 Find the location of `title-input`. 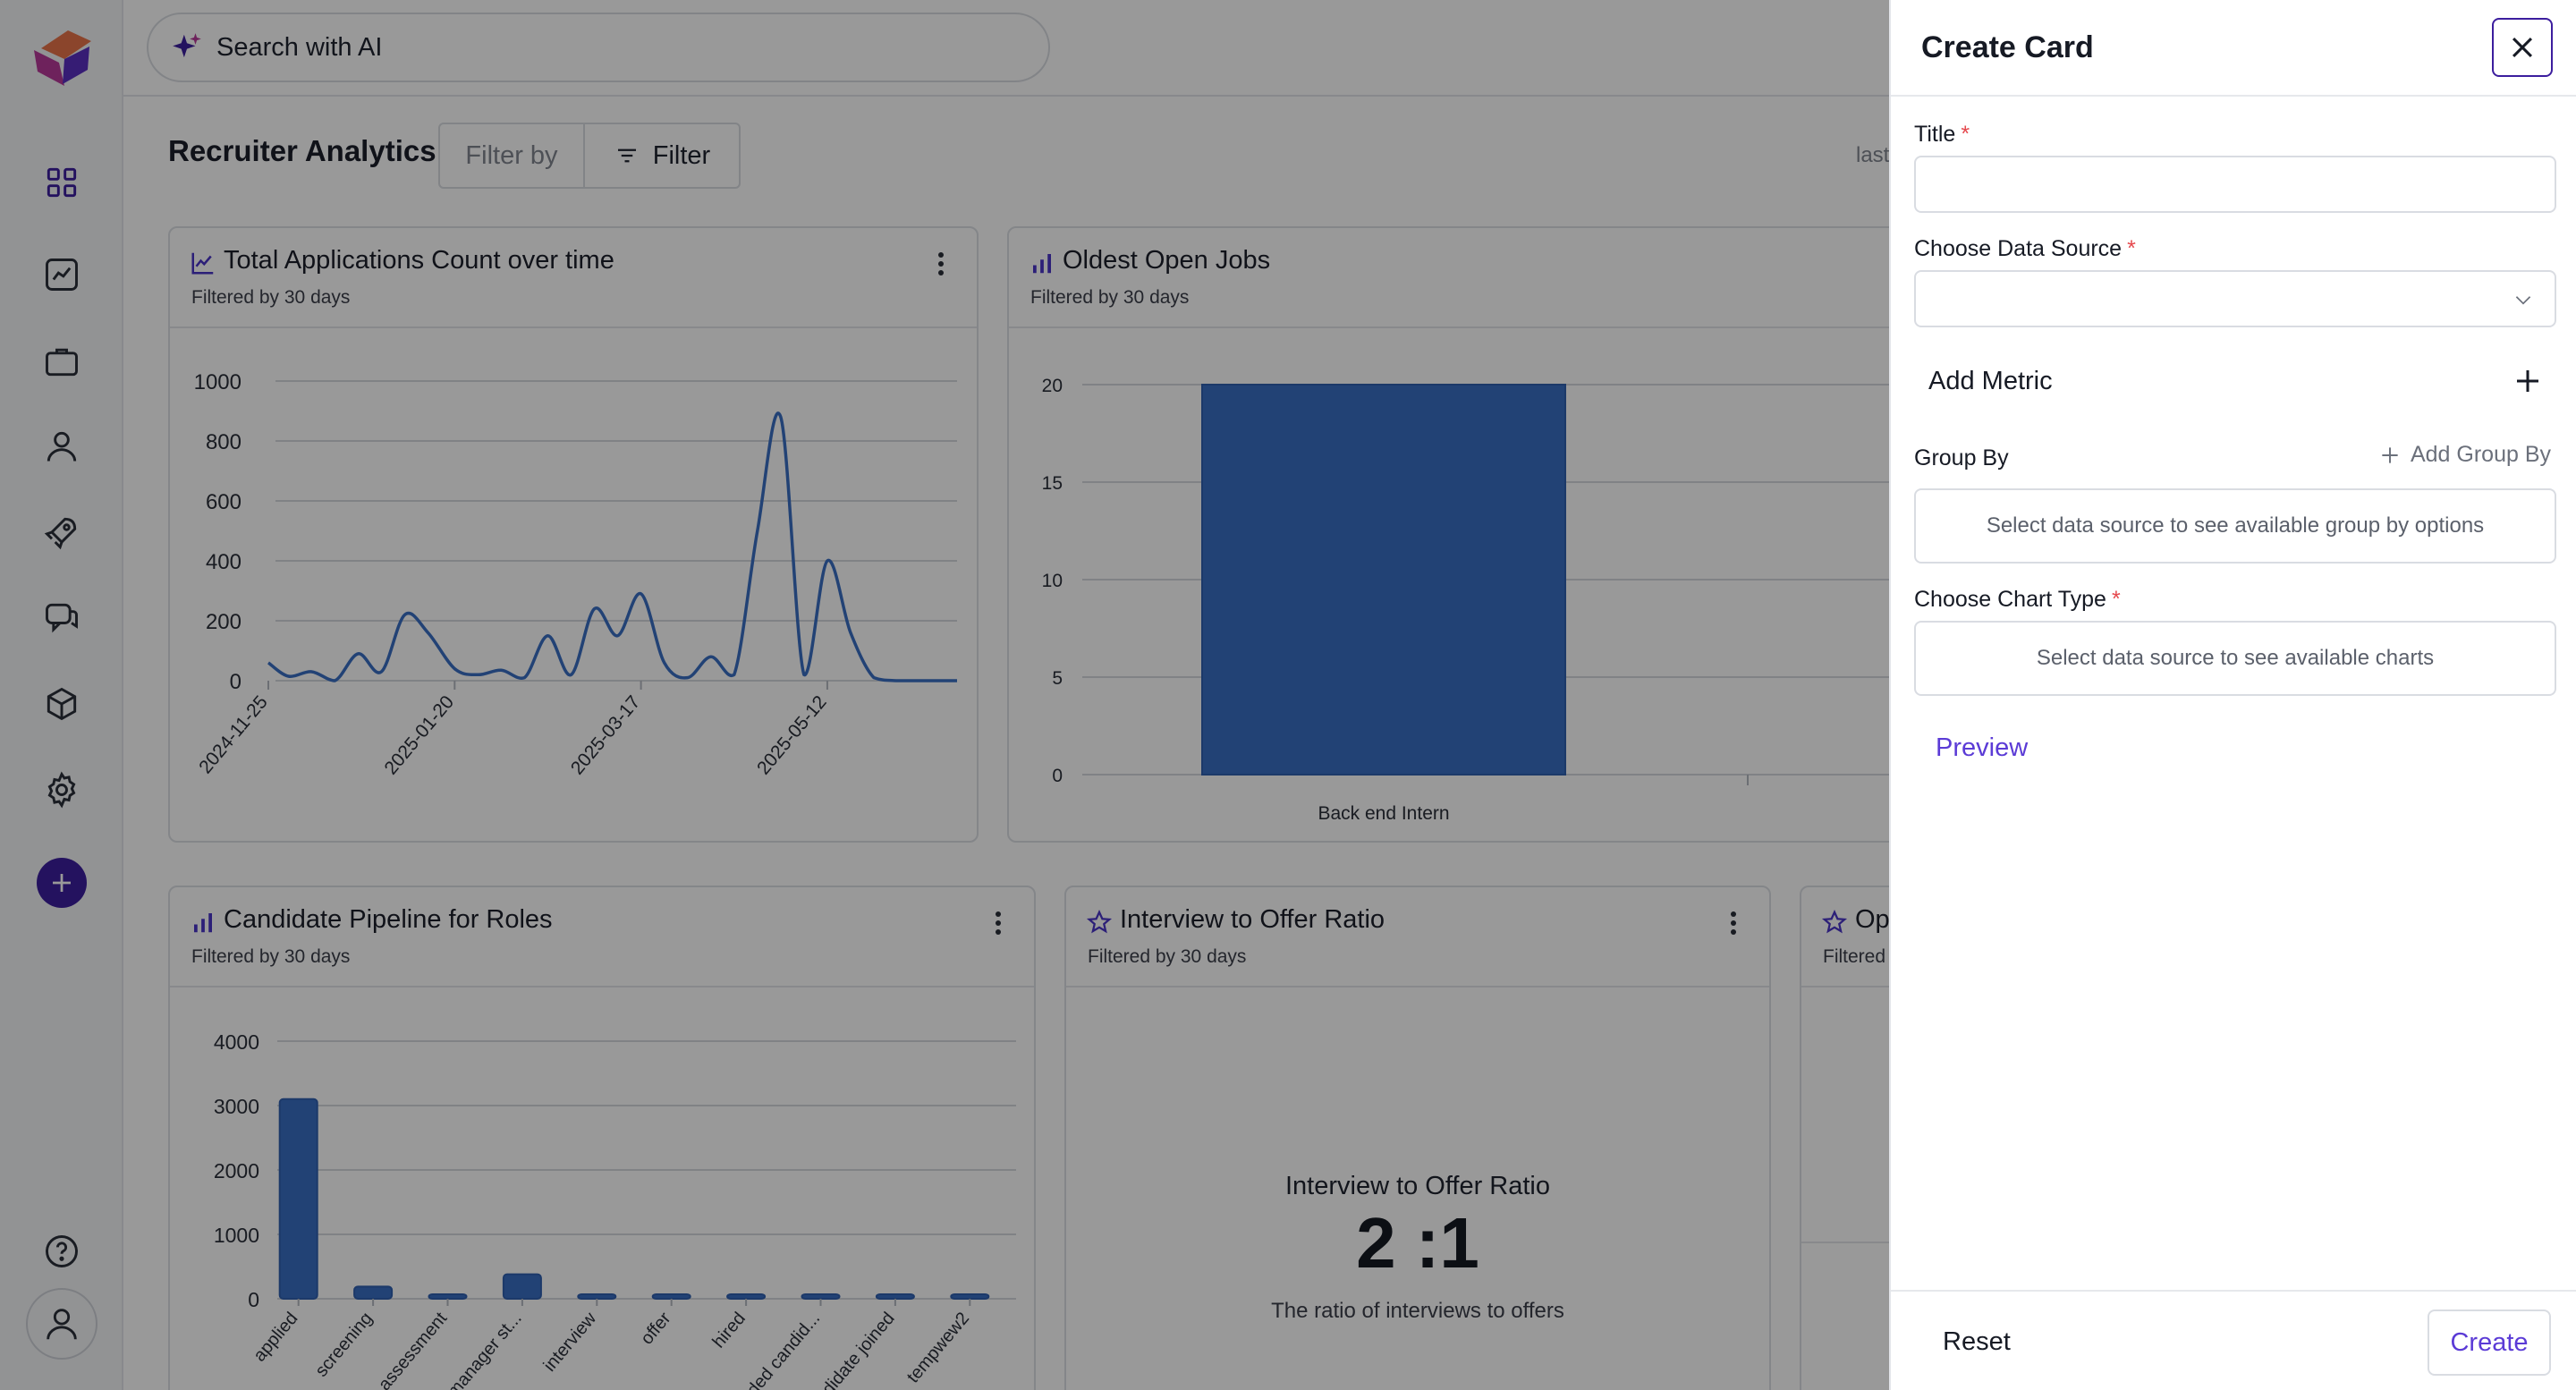

title-input is located at coordinates (2235, 184).